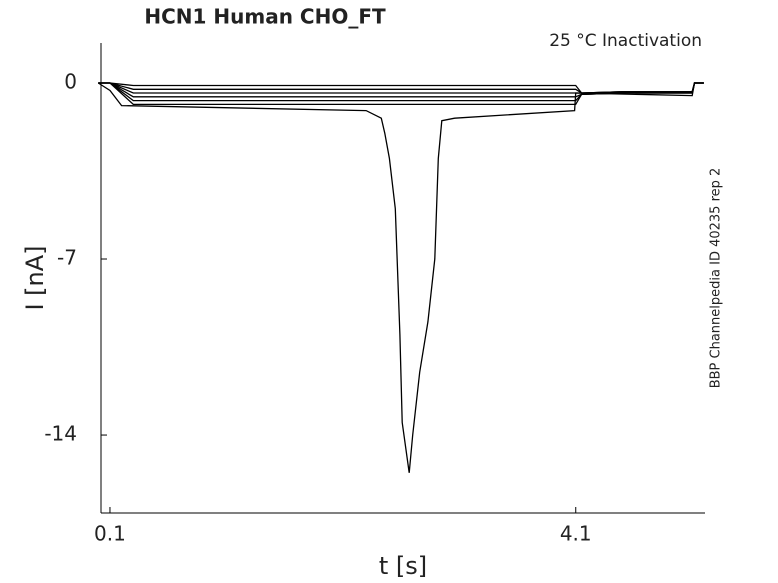 This screenshot has width=778, height=583. I want to click on y-tick-label: -14, so click(60, 434).